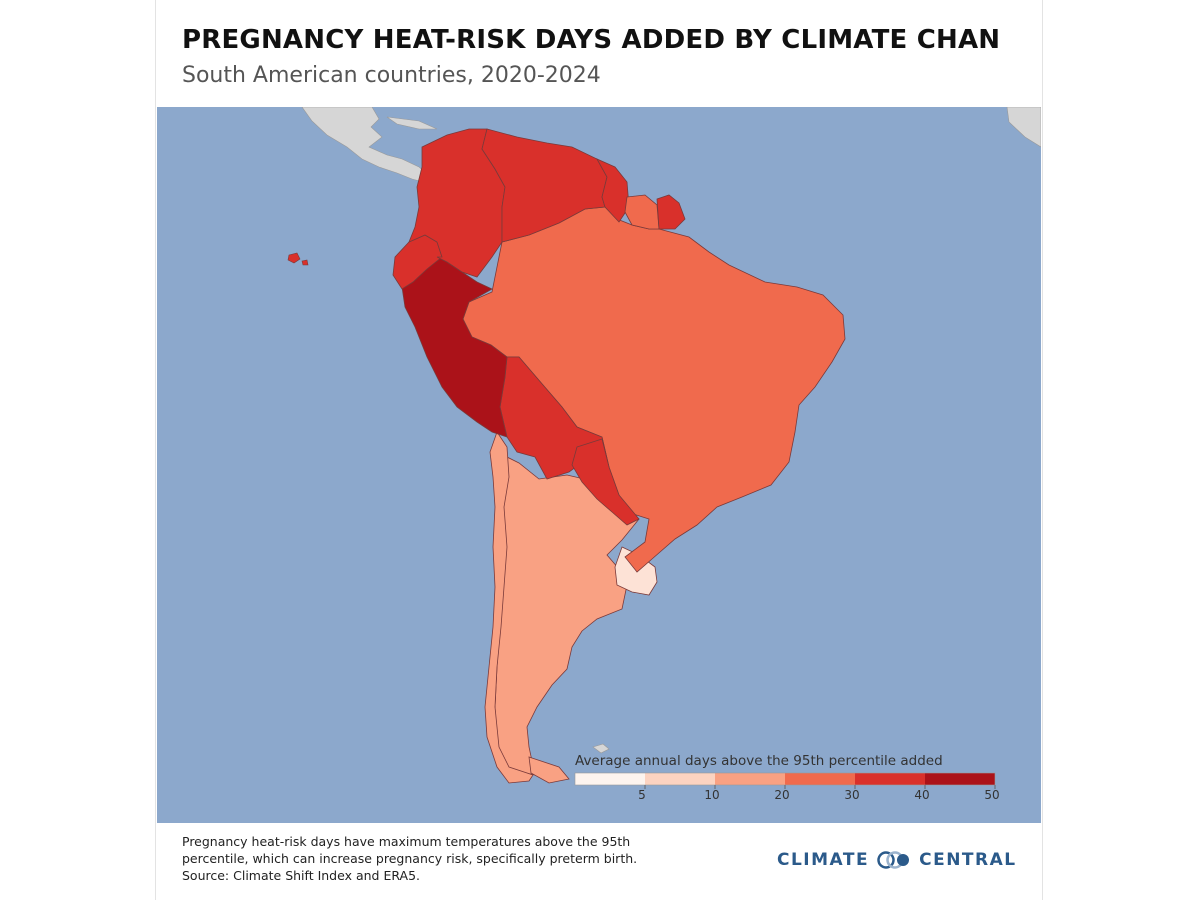 This screenshot has height=900, width=1200. Describe the element at coordinates (601, 748) in the screenshot. I see `falkland-islands` at that location.